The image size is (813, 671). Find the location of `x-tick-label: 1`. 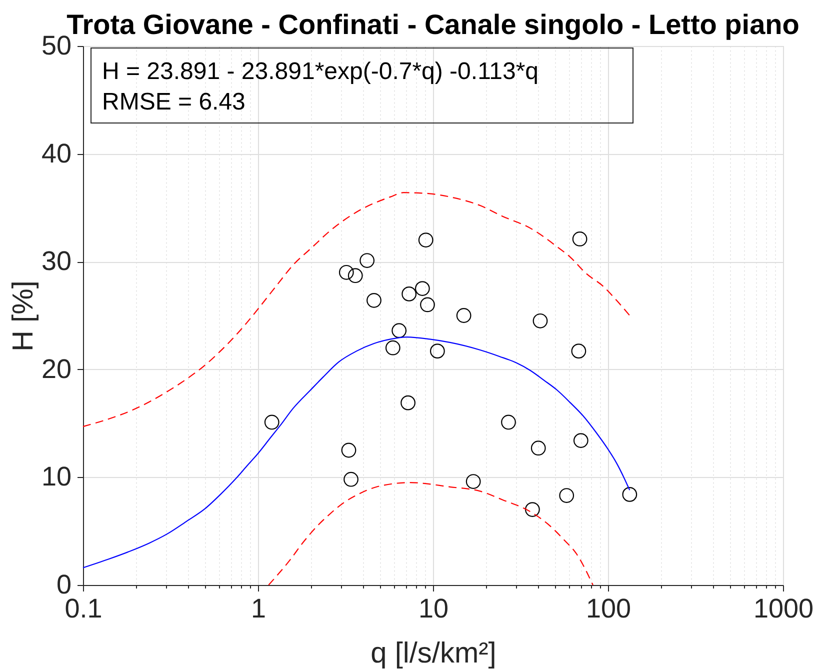

x-tick-label: 1 is located at coordinates (258, 609).